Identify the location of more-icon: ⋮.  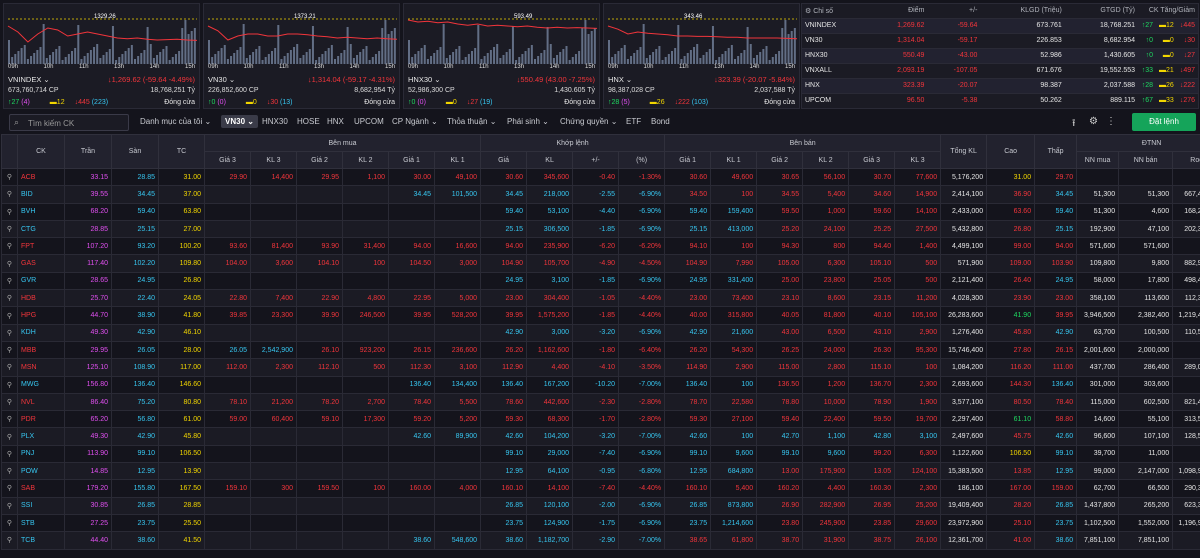
(1111, 121).